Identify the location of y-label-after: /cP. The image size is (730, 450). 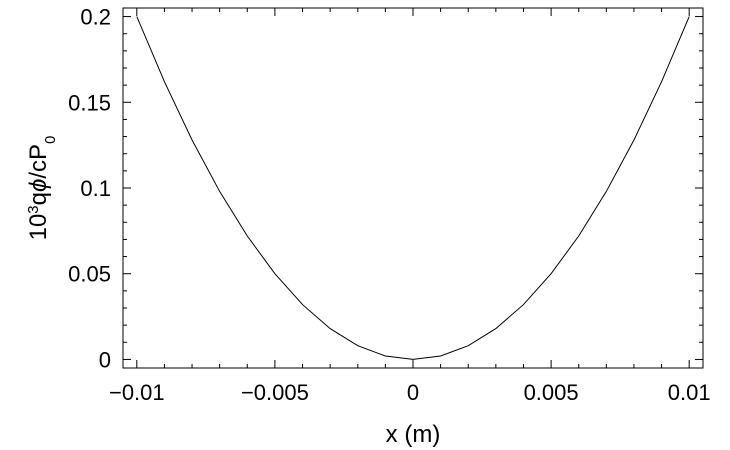
(38, 161).